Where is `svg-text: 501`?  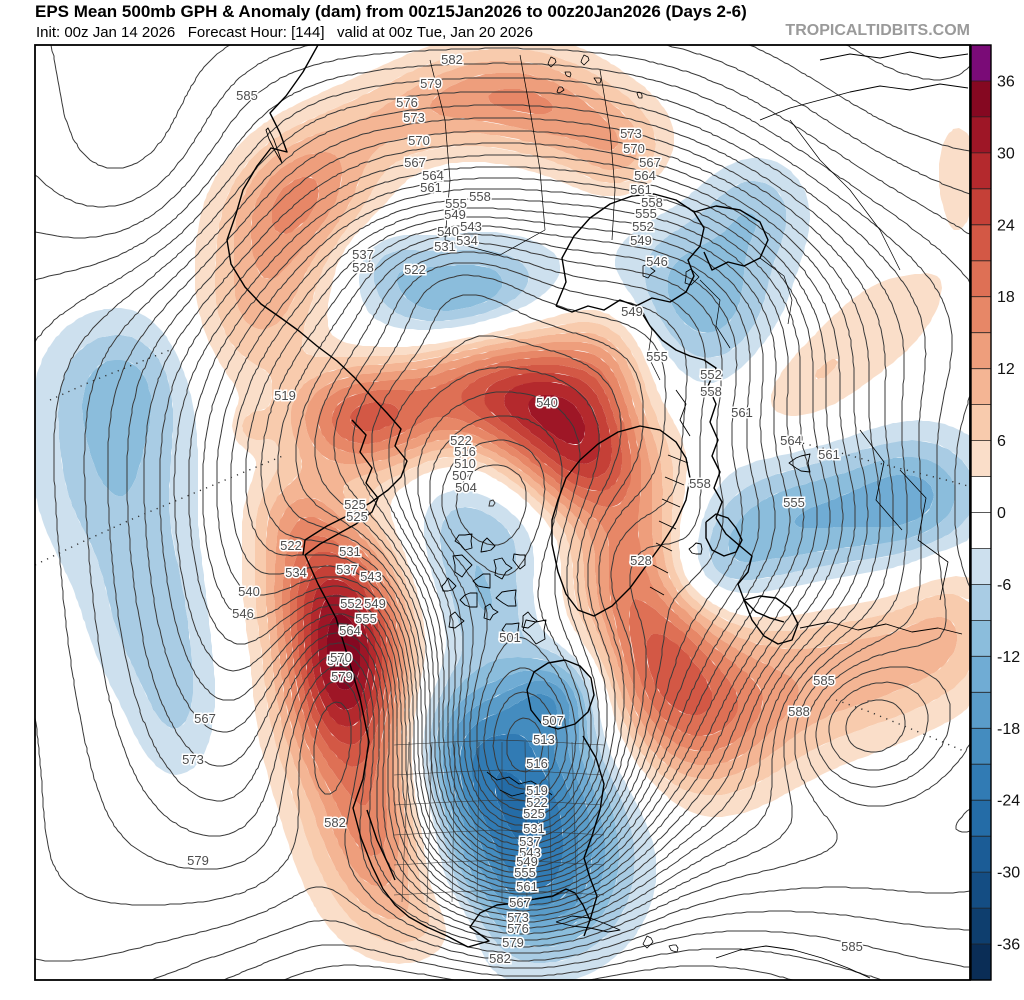
svg-text: 501 is located at coordinates (510, 637).